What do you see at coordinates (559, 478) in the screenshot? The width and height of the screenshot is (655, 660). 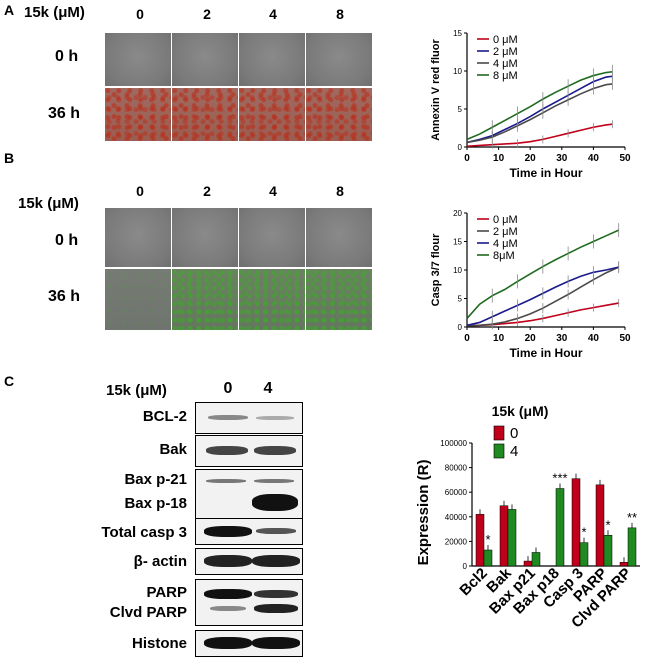 I see `bar-significance: ***` at bounding box center [559, 478].